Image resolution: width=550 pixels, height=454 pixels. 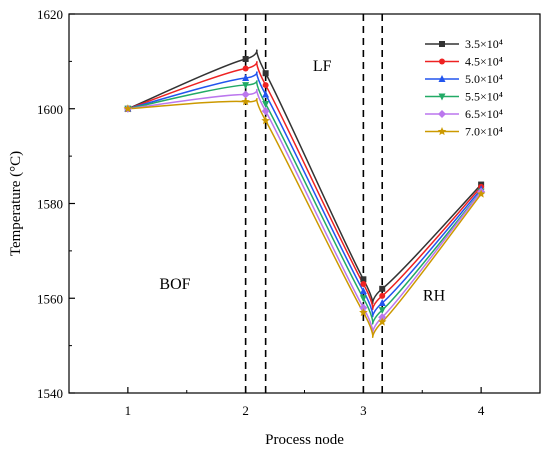 I want to click on region-label-bof: BOF, so click(x=174, y=284).